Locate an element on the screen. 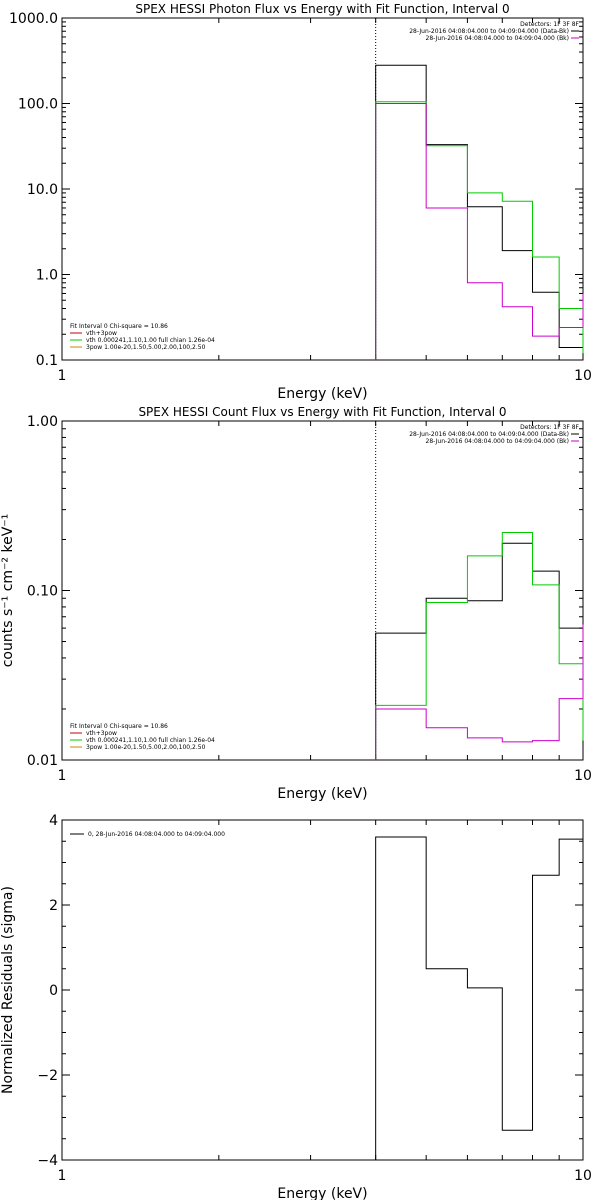 The height and width of the screenshot is (1200, 600). y-tick-label: −2 is located at coordinates (47, 1076).